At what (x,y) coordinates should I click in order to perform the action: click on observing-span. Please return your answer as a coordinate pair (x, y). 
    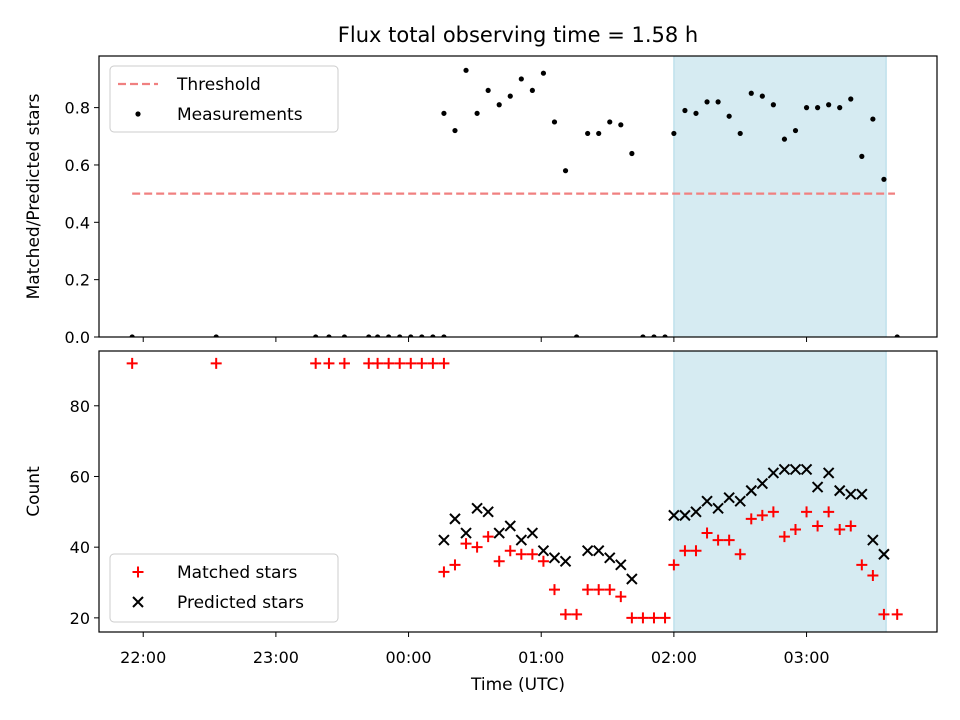
    Looking at the image, I should click on (780, 491).